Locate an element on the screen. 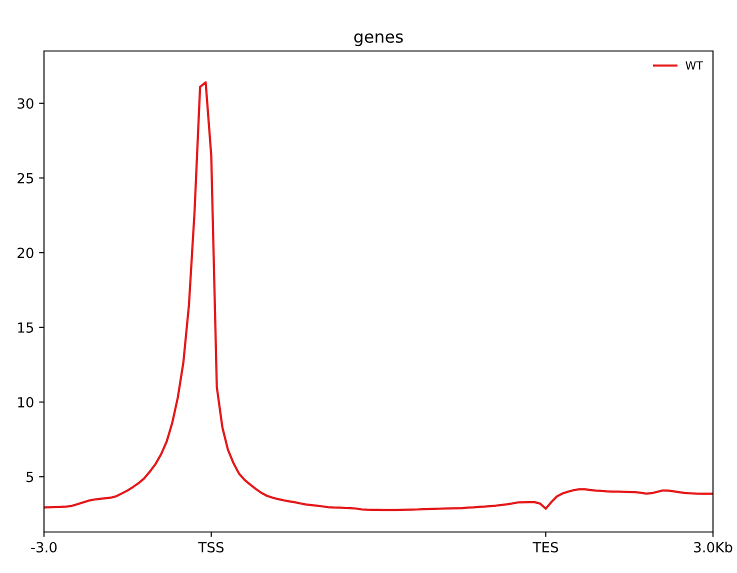 This screenshot has width=737, height=573. x-tick-label: TSS is located at coordinates (211, 547).